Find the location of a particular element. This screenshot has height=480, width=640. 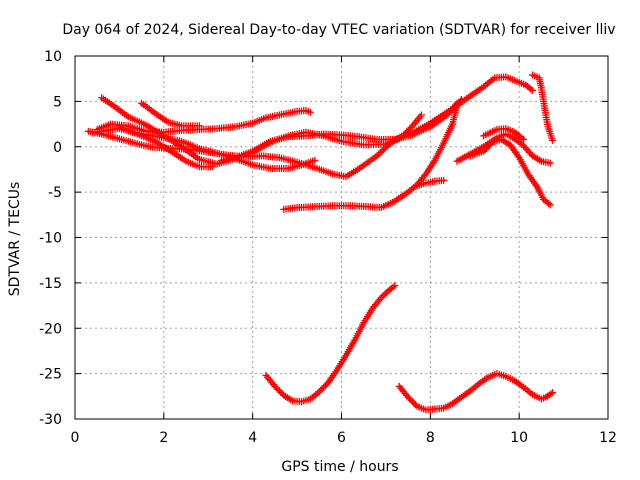

x-tick-label: 0 is located at coordinates (75, 438).